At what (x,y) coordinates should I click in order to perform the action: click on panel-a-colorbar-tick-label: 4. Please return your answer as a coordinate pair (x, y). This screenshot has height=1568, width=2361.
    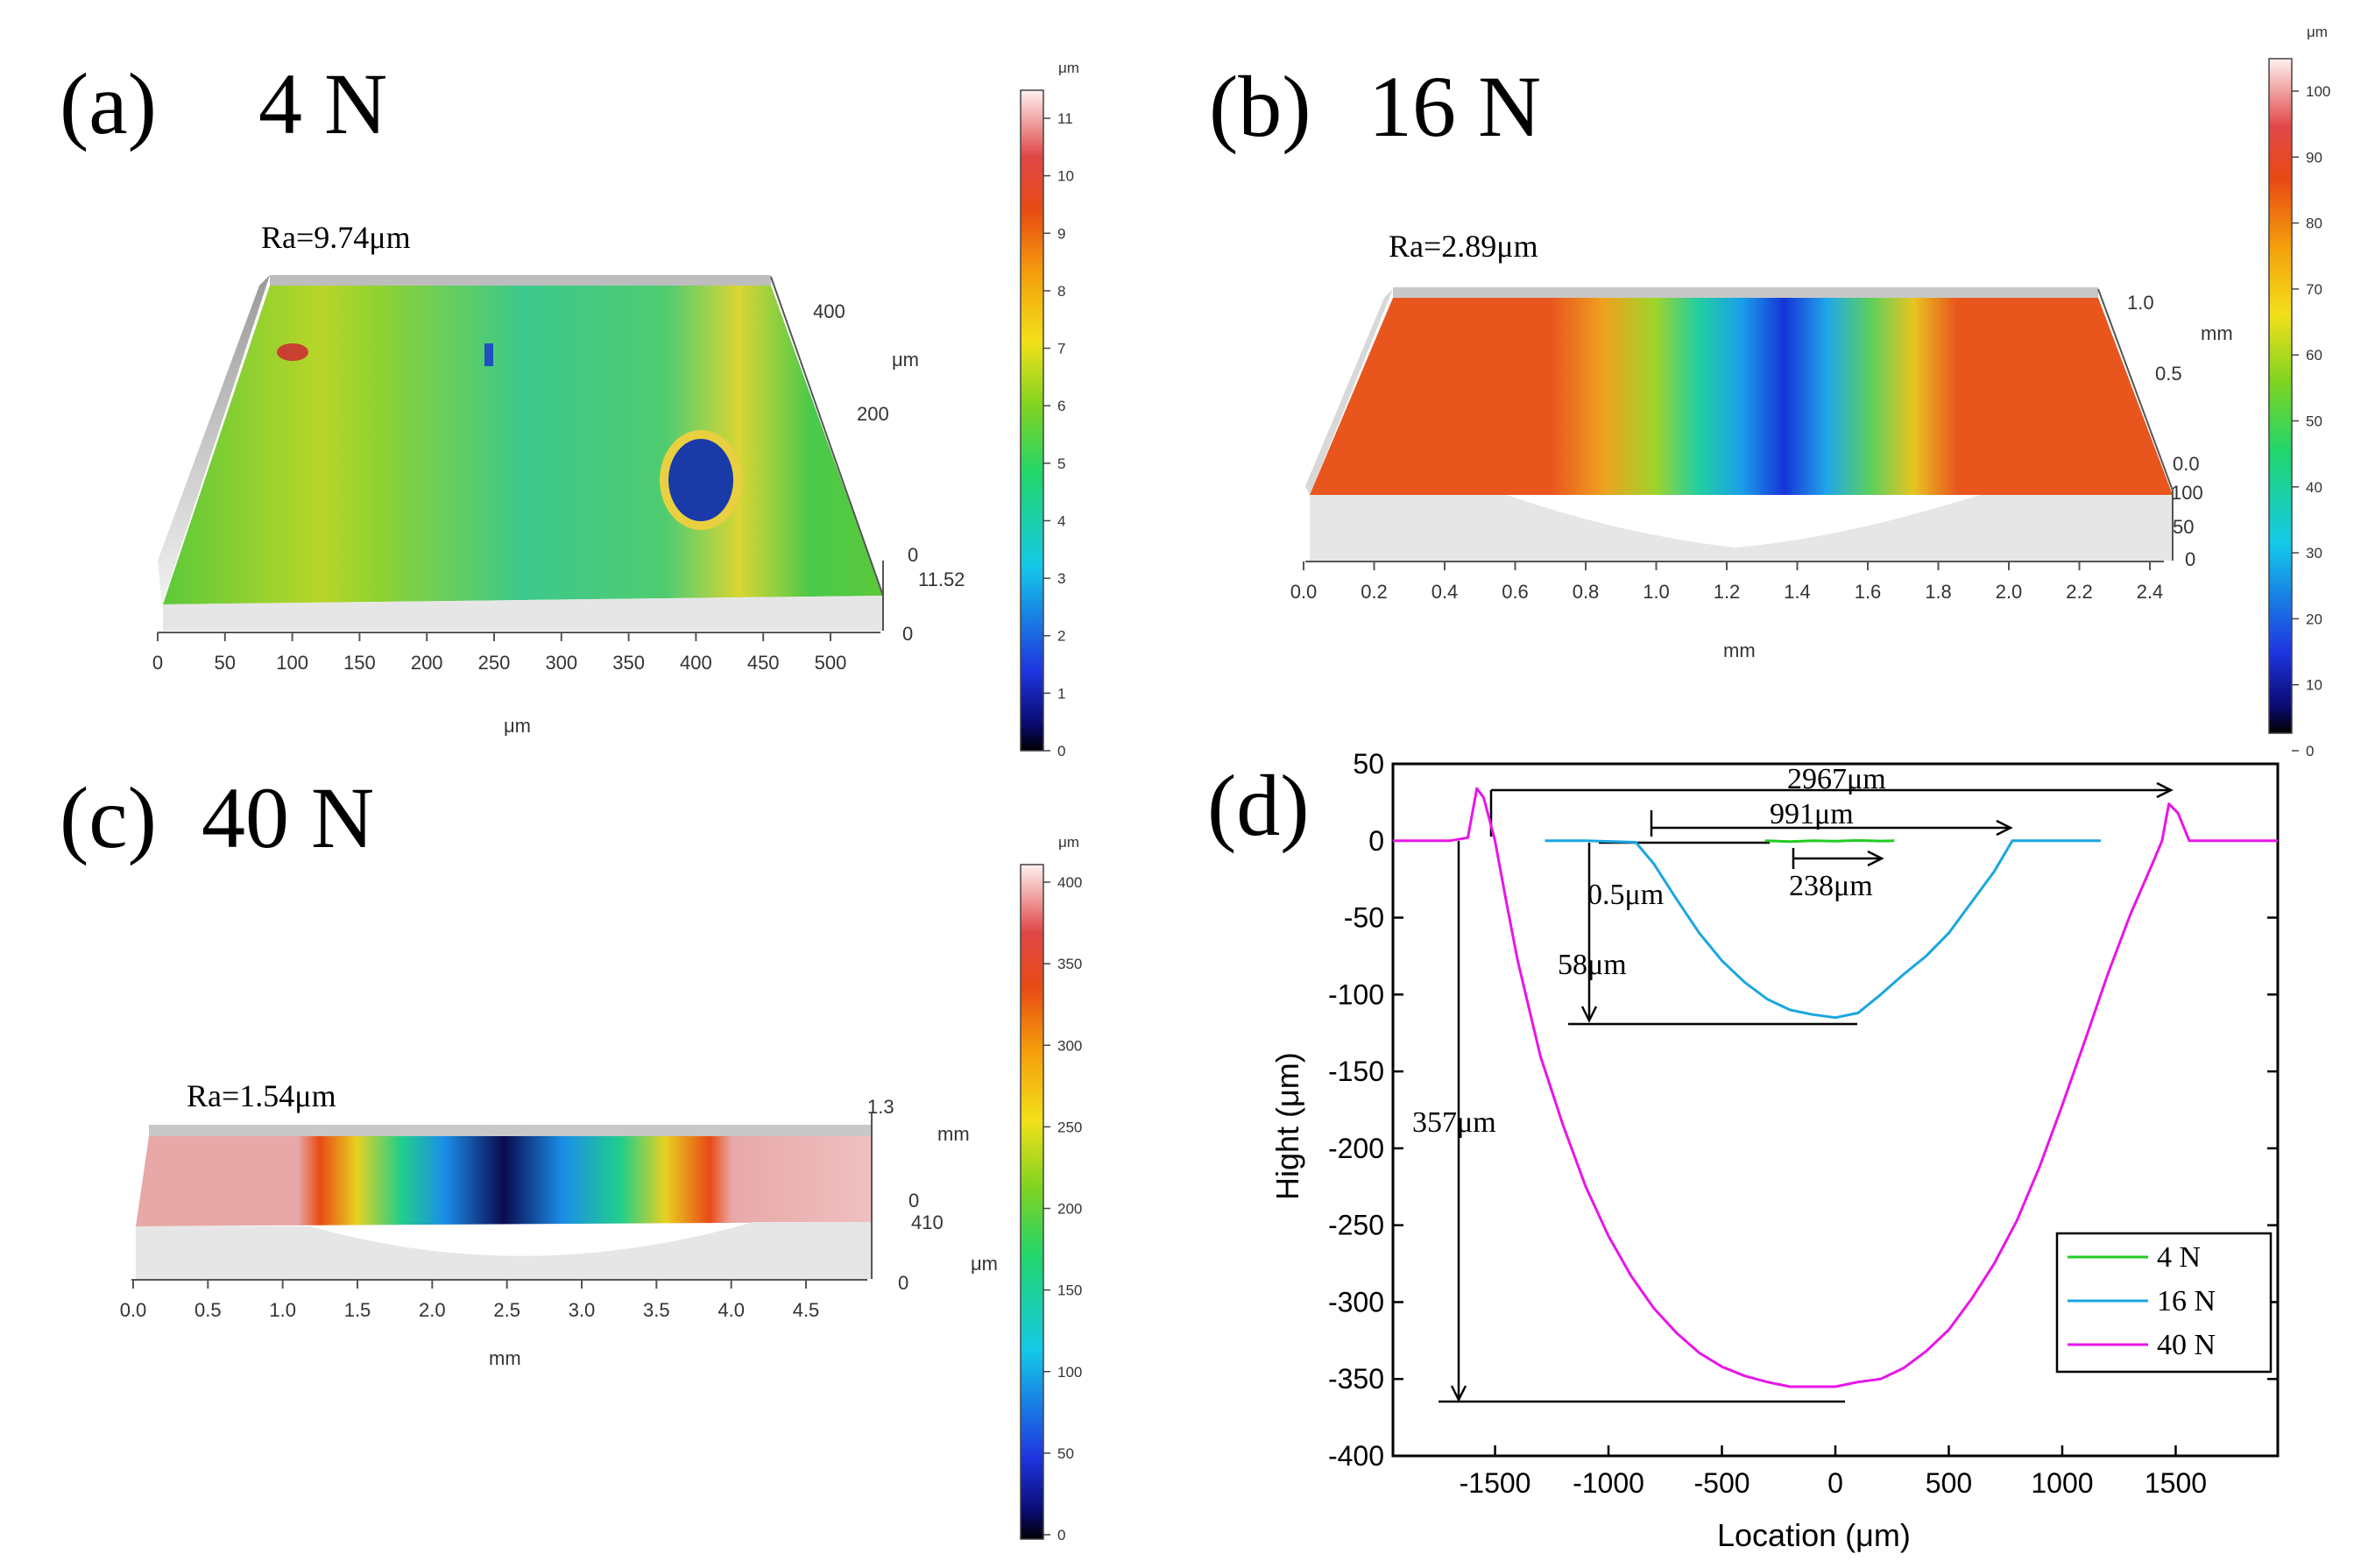
    Looking at the image, I should click on (1061, 520).